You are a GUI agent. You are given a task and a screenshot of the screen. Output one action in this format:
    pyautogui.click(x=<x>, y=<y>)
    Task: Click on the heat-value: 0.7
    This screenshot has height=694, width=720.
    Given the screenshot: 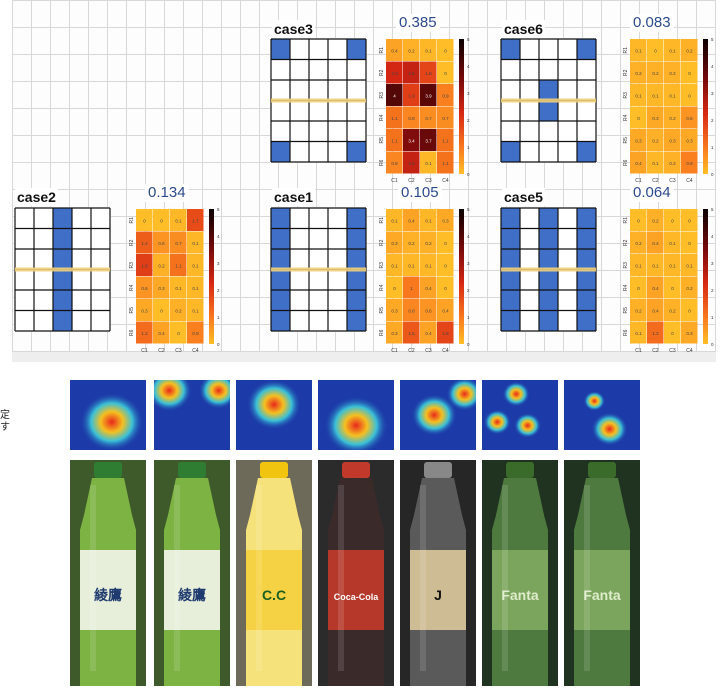 What is the action you would take?
    pyautogui.click(x=445, y=118)
    